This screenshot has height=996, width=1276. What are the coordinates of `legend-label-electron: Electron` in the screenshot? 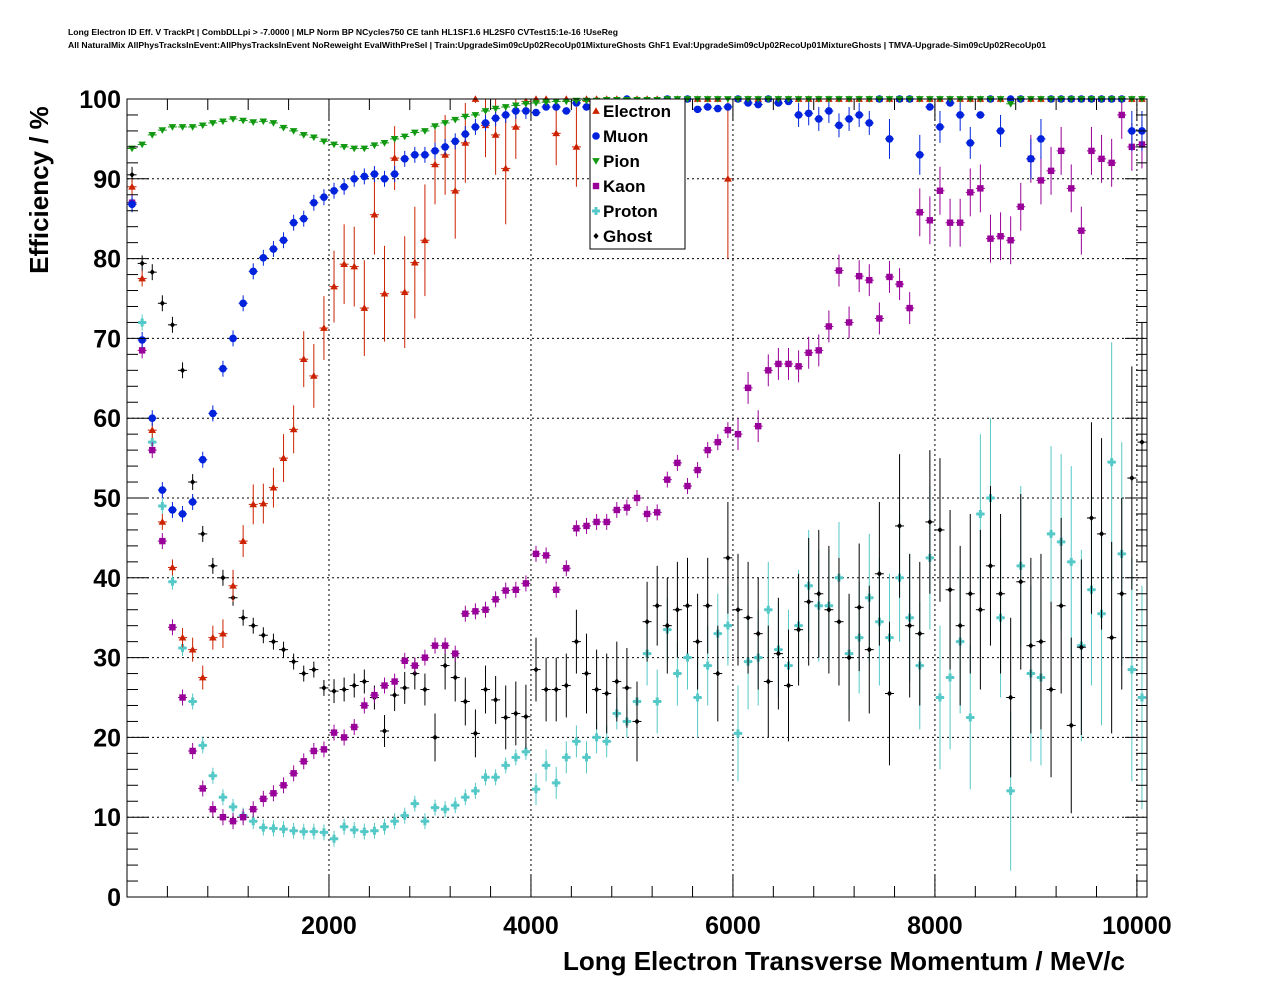 It's located at (637, 111).